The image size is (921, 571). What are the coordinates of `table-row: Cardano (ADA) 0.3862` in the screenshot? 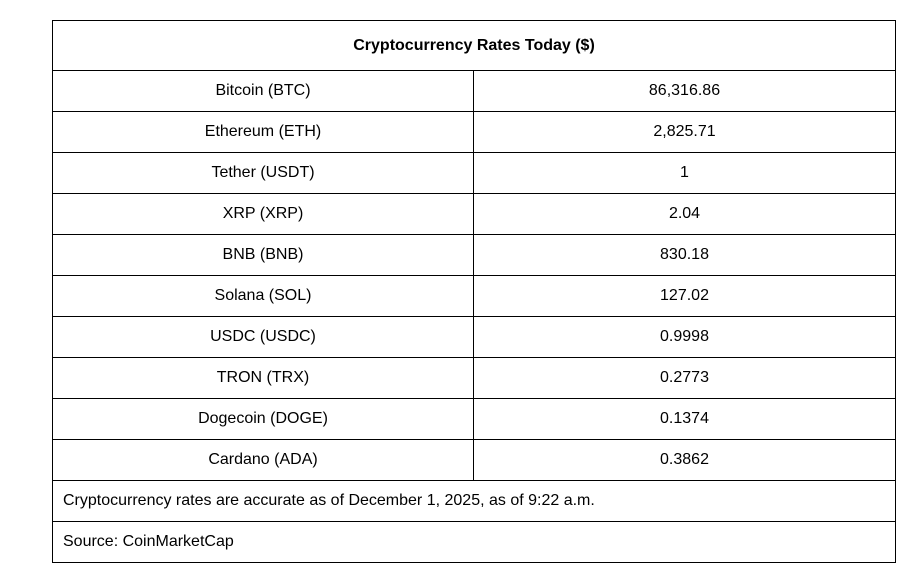 It's located at (474, 460).